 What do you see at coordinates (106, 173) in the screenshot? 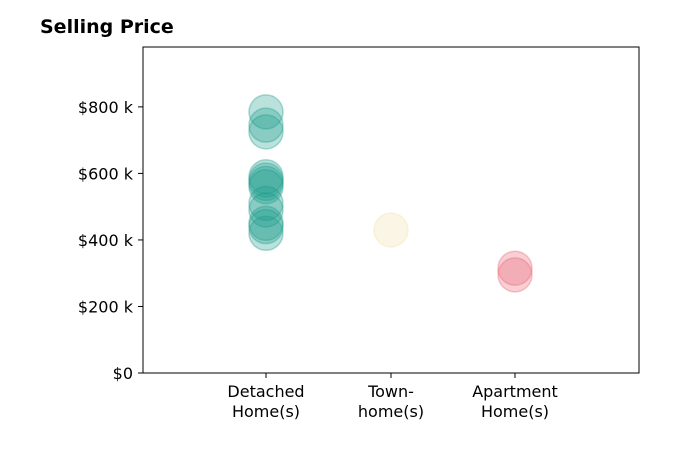
I see `y-tick-label: $600 k` at bounding box center [106, 173].